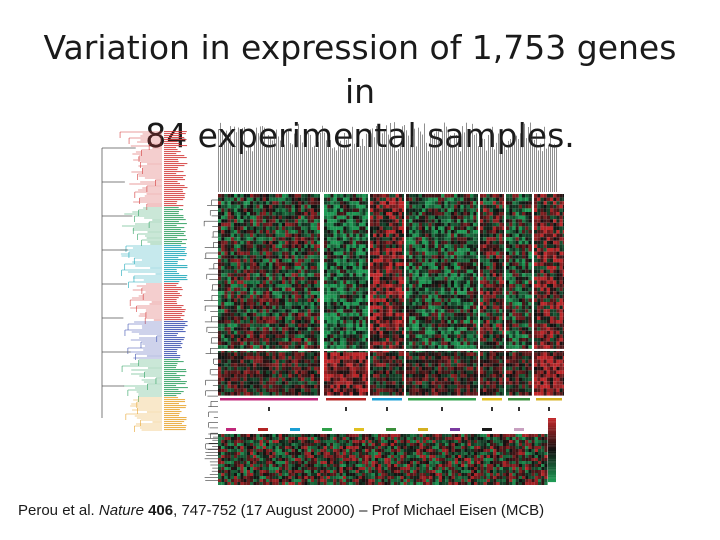  What do you see at coordinates (170, 352) in the screenshot?
I see `sample-label-stroke` at bounding box center [170, 352].